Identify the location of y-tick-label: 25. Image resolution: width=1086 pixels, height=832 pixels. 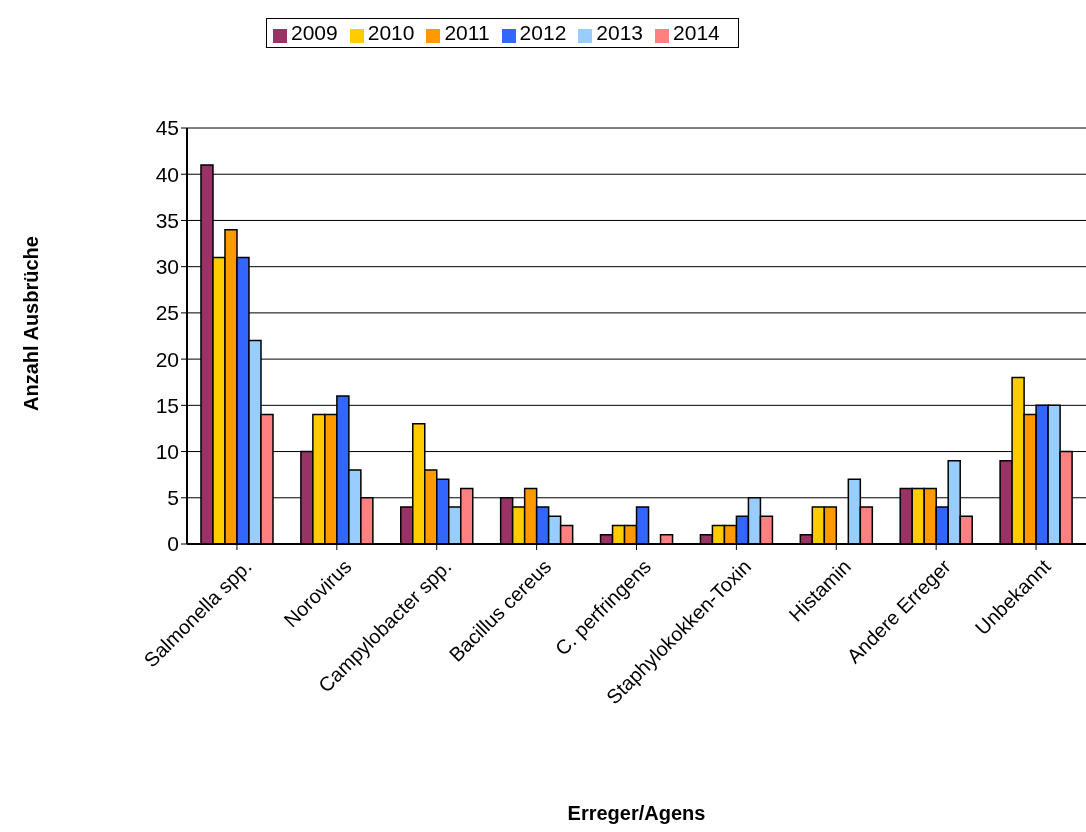
(167, 313).